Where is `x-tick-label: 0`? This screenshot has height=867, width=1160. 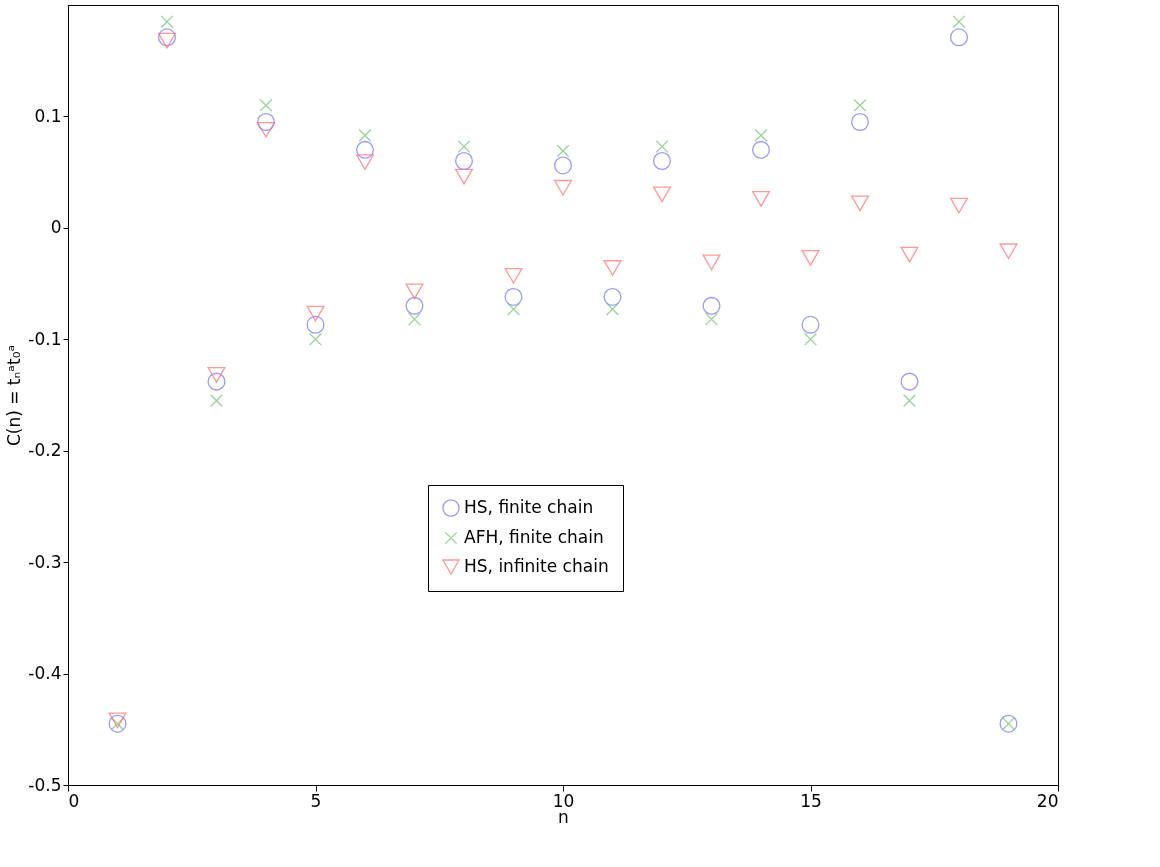
x-tick-label: 0 is located at coordinates (74, 800).